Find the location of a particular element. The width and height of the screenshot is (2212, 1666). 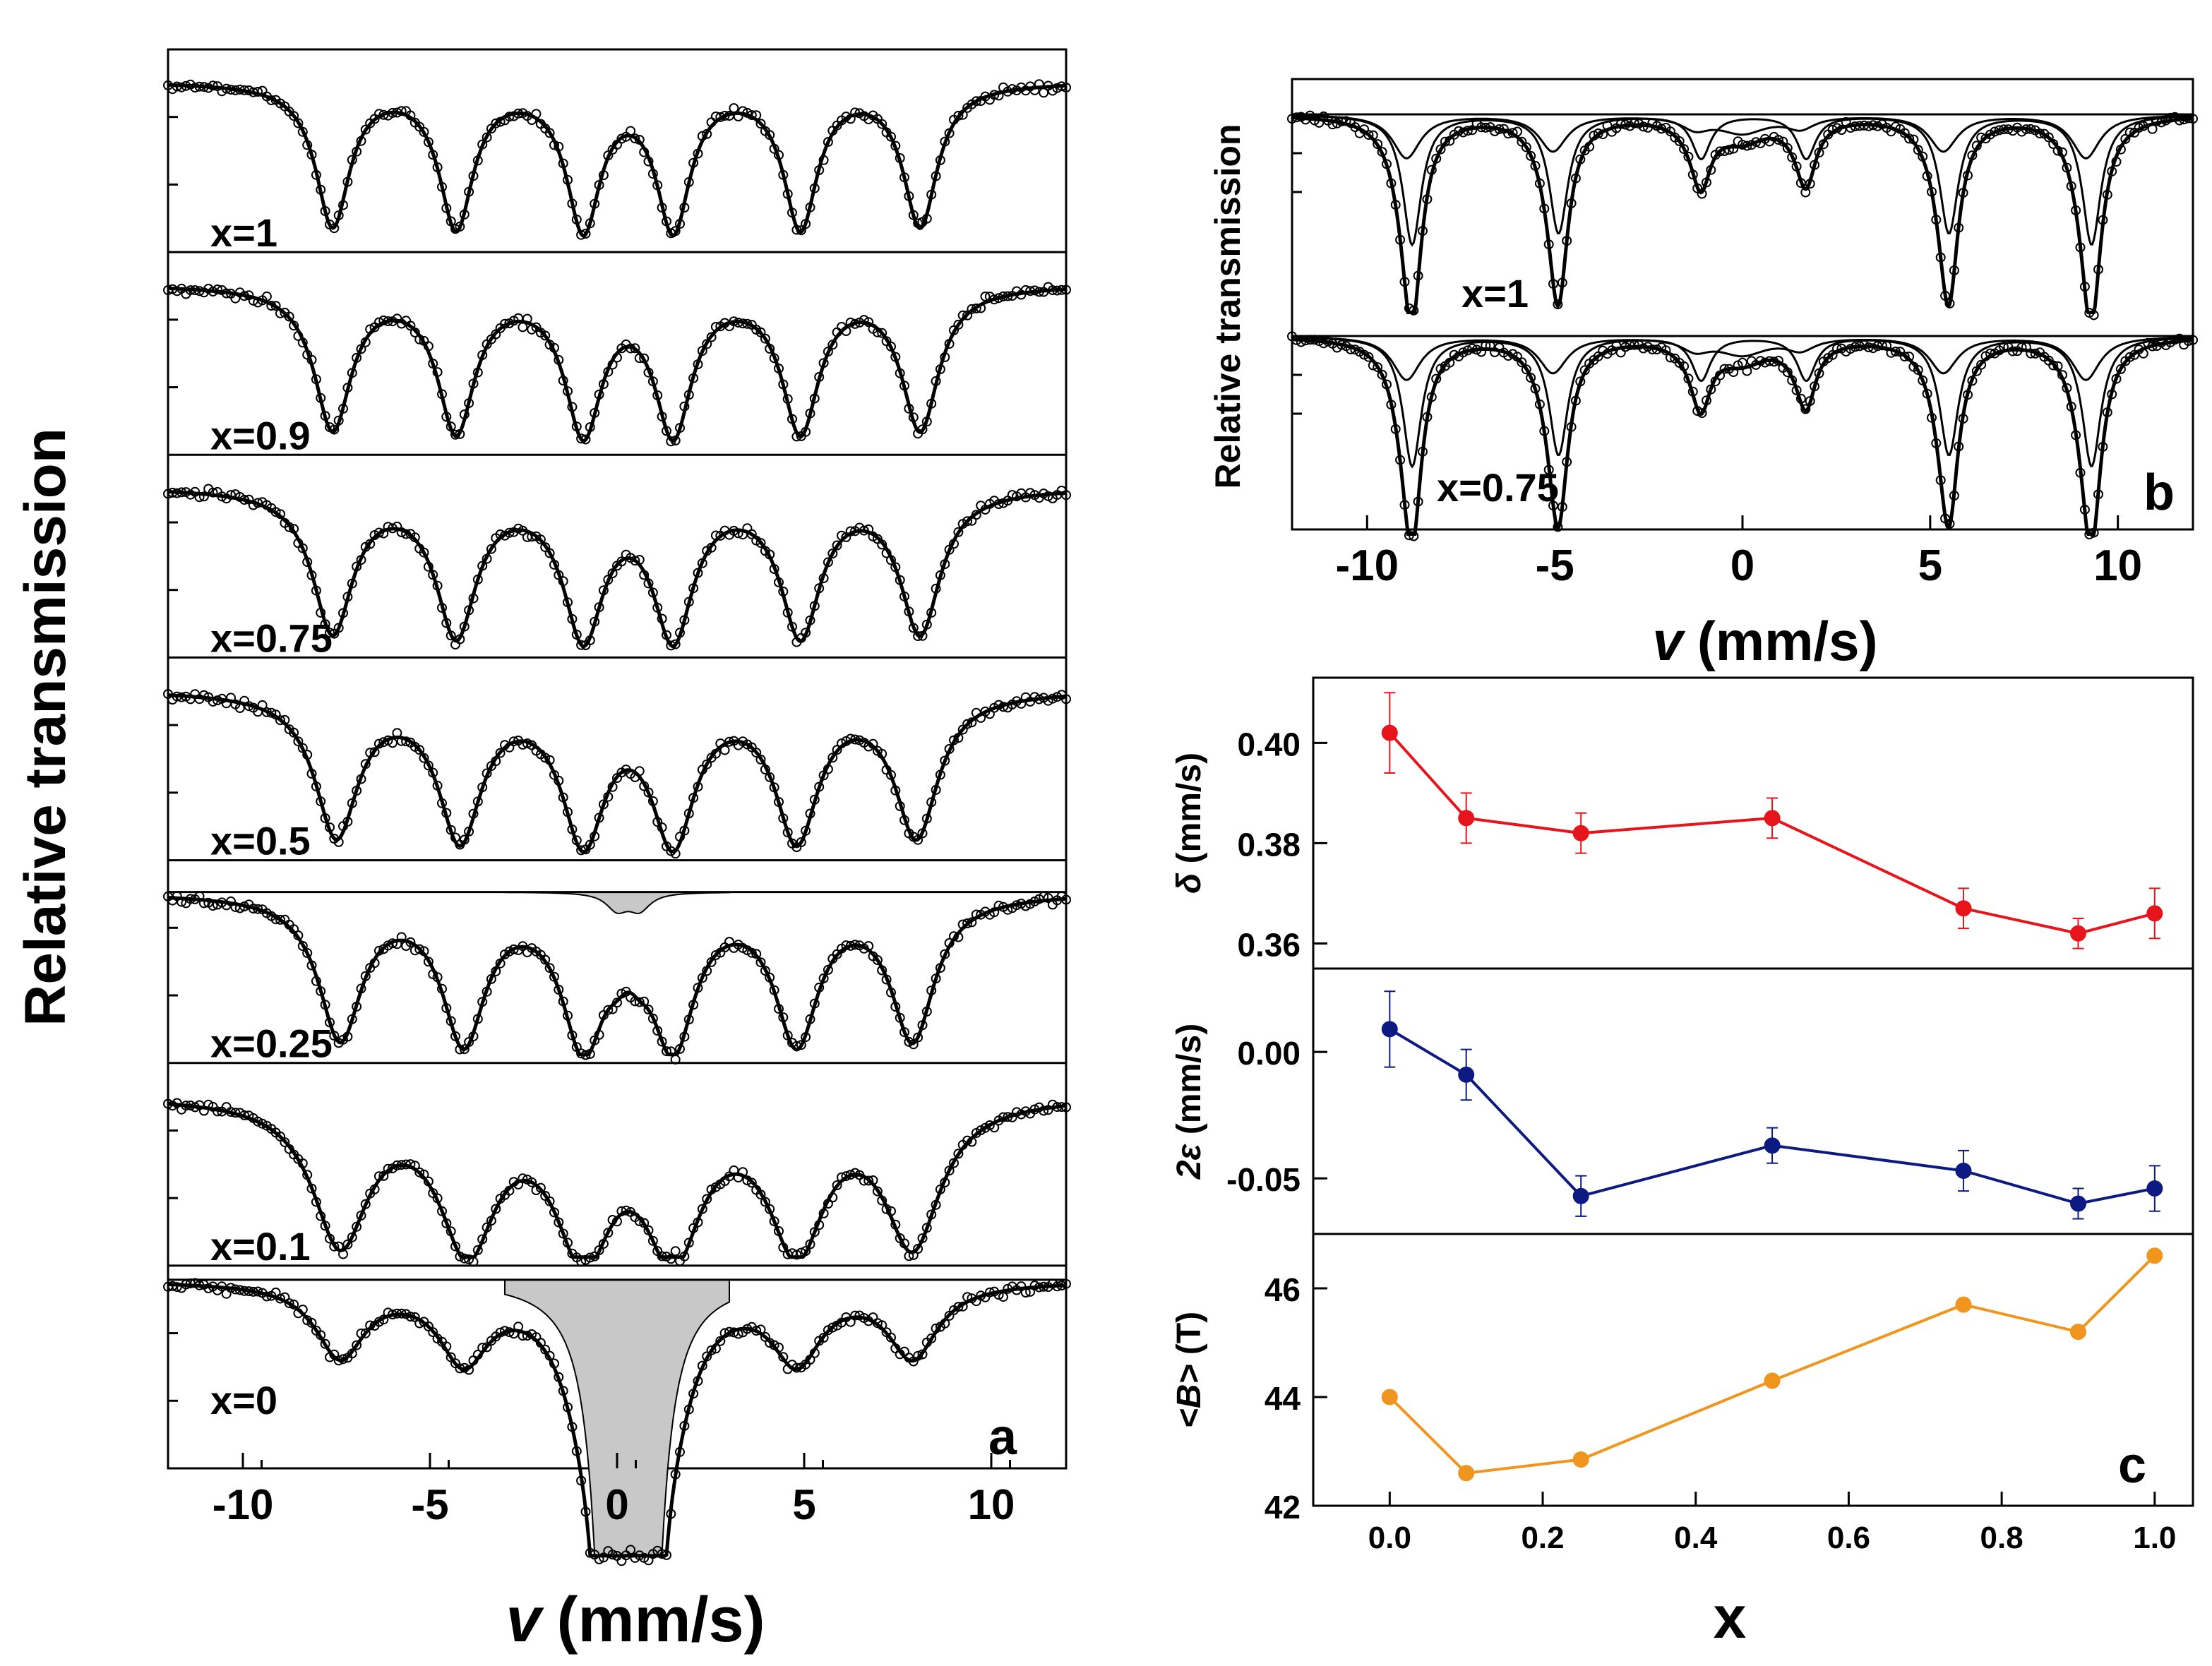

y-axis-symbol: δ is located at coordinates (1189, 884).